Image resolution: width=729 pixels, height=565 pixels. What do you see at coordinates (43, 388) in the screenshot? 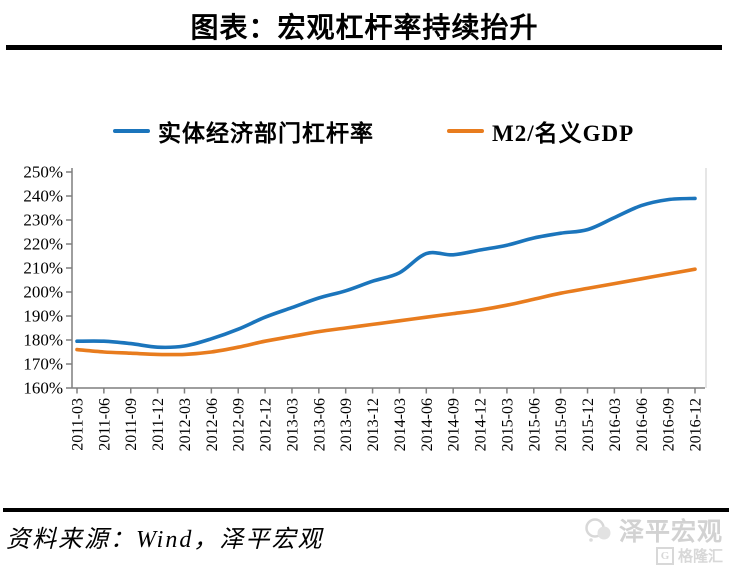
I see `svg-text: 160%` at bounding box center [43, 388].